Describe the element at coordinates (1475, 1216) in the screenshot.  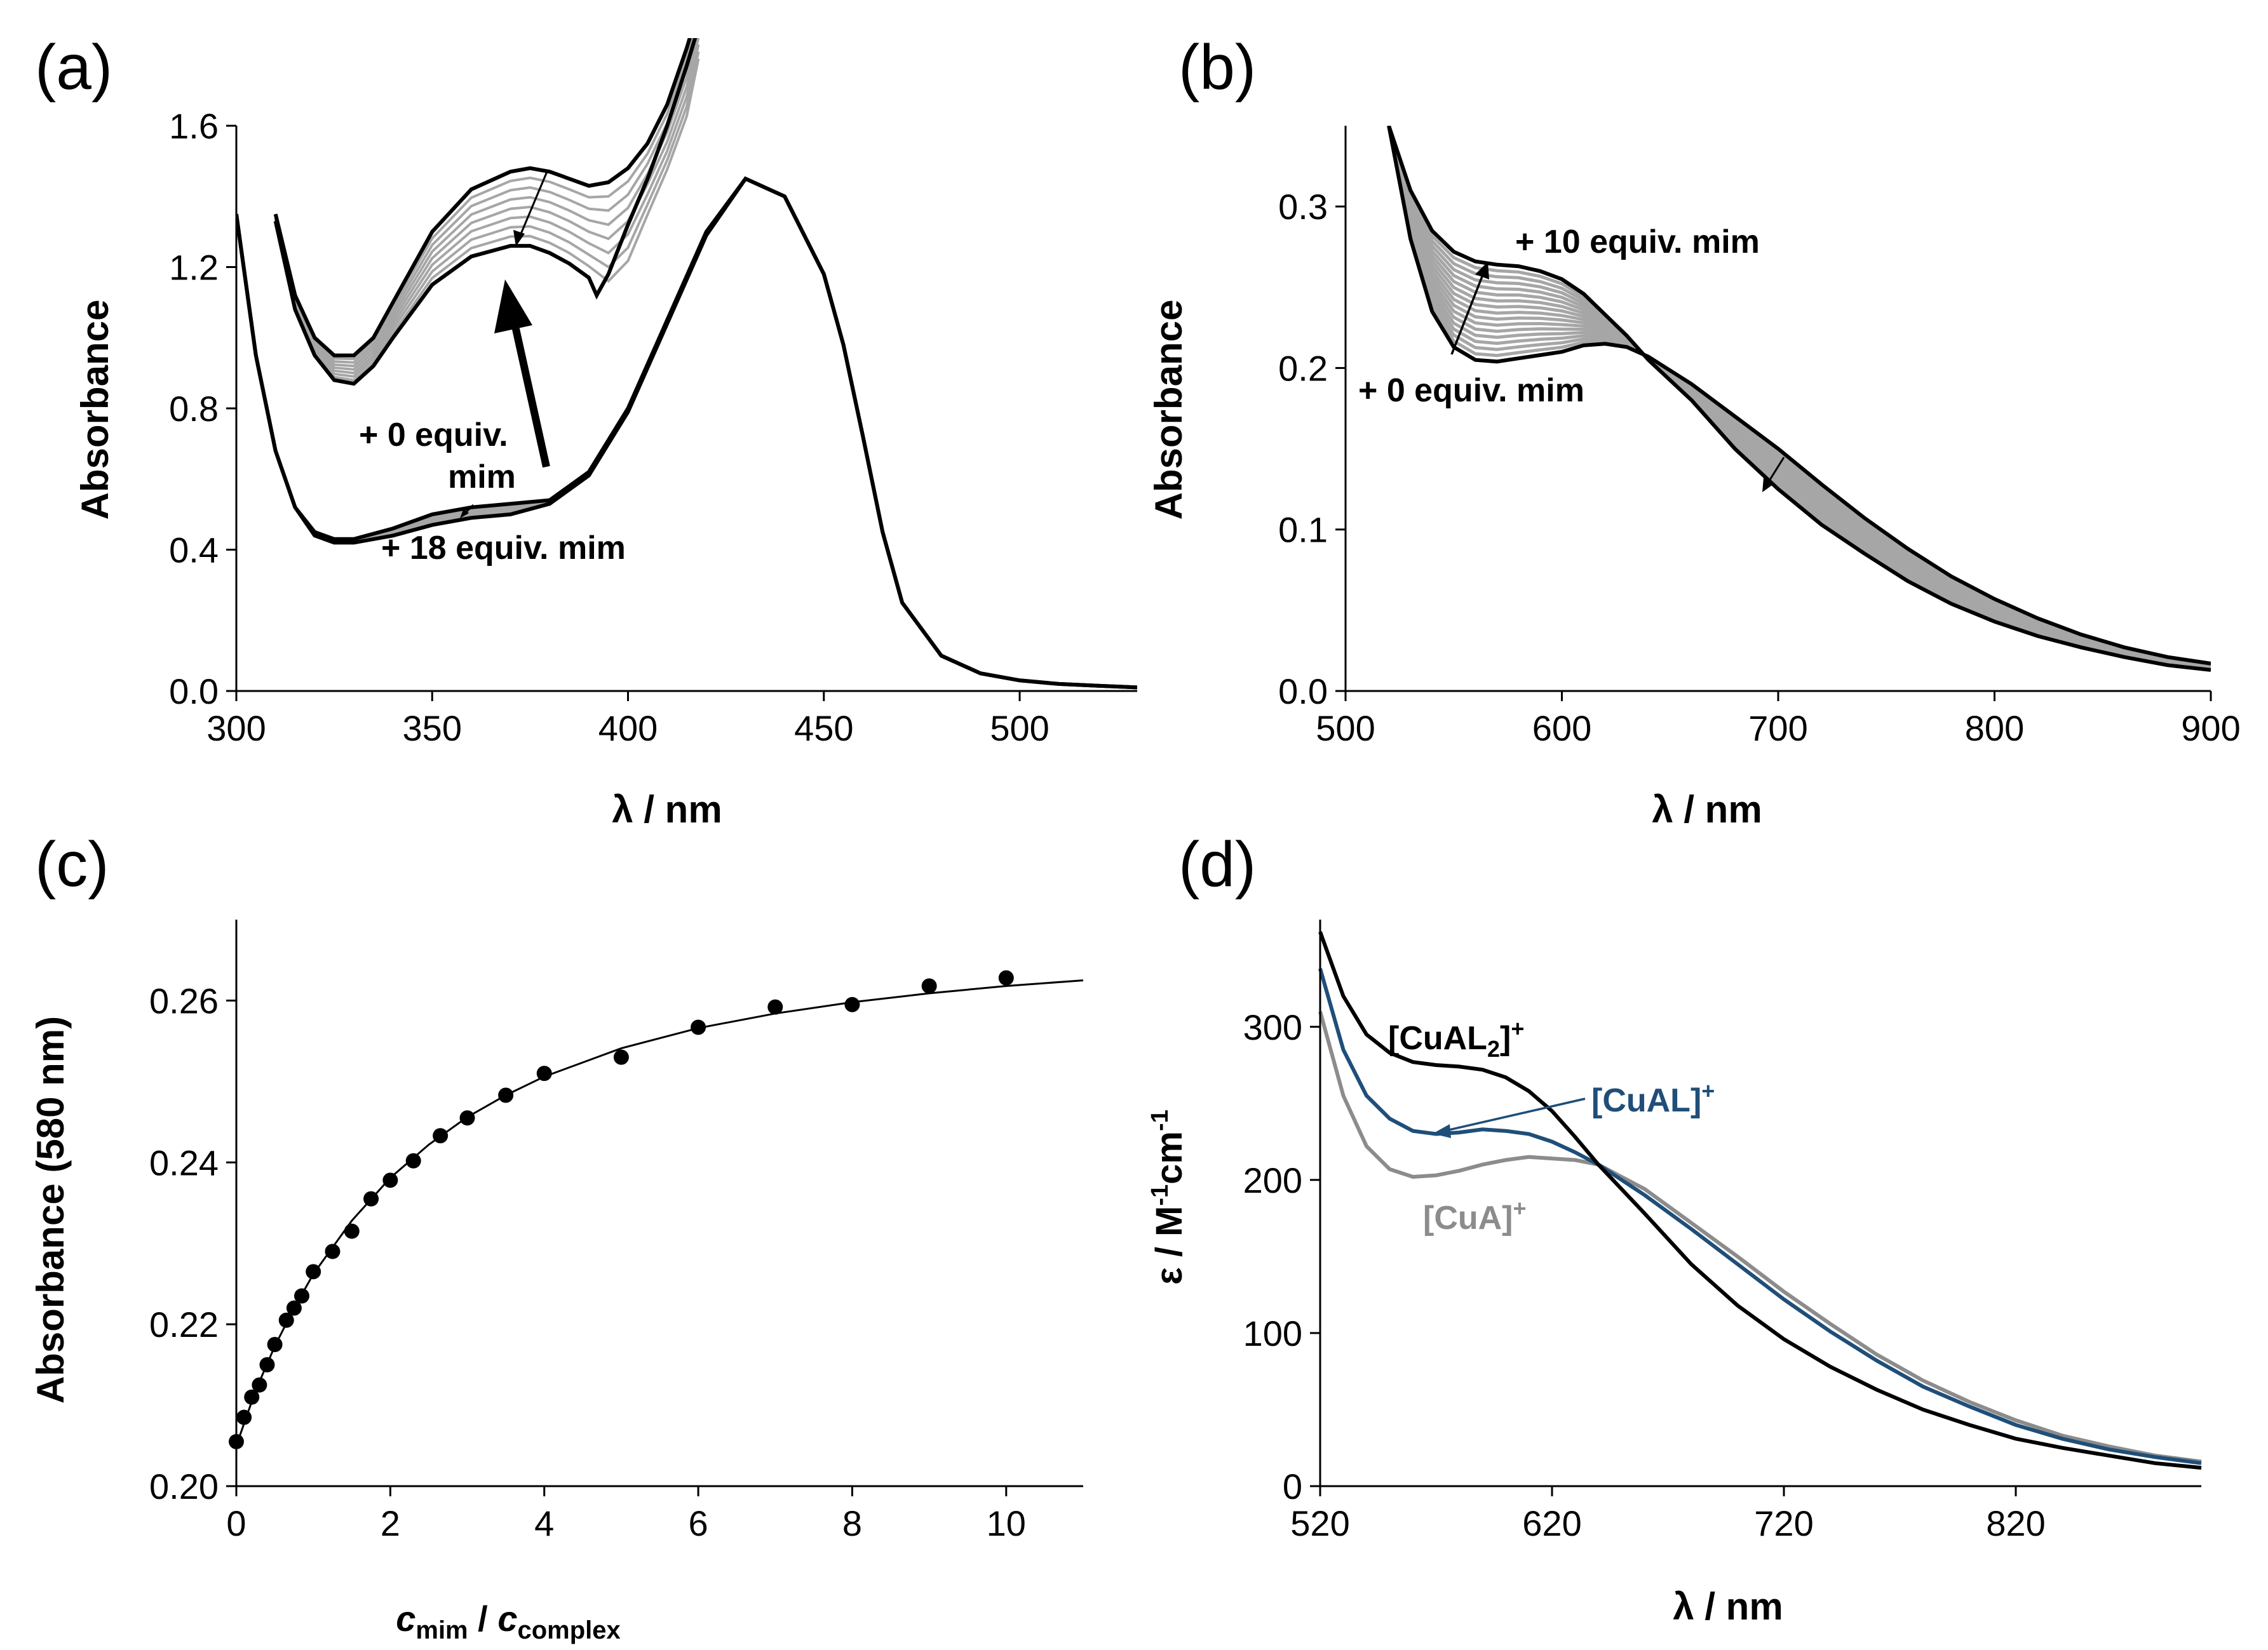
I see `label-cua: [CuA]+` at that location.